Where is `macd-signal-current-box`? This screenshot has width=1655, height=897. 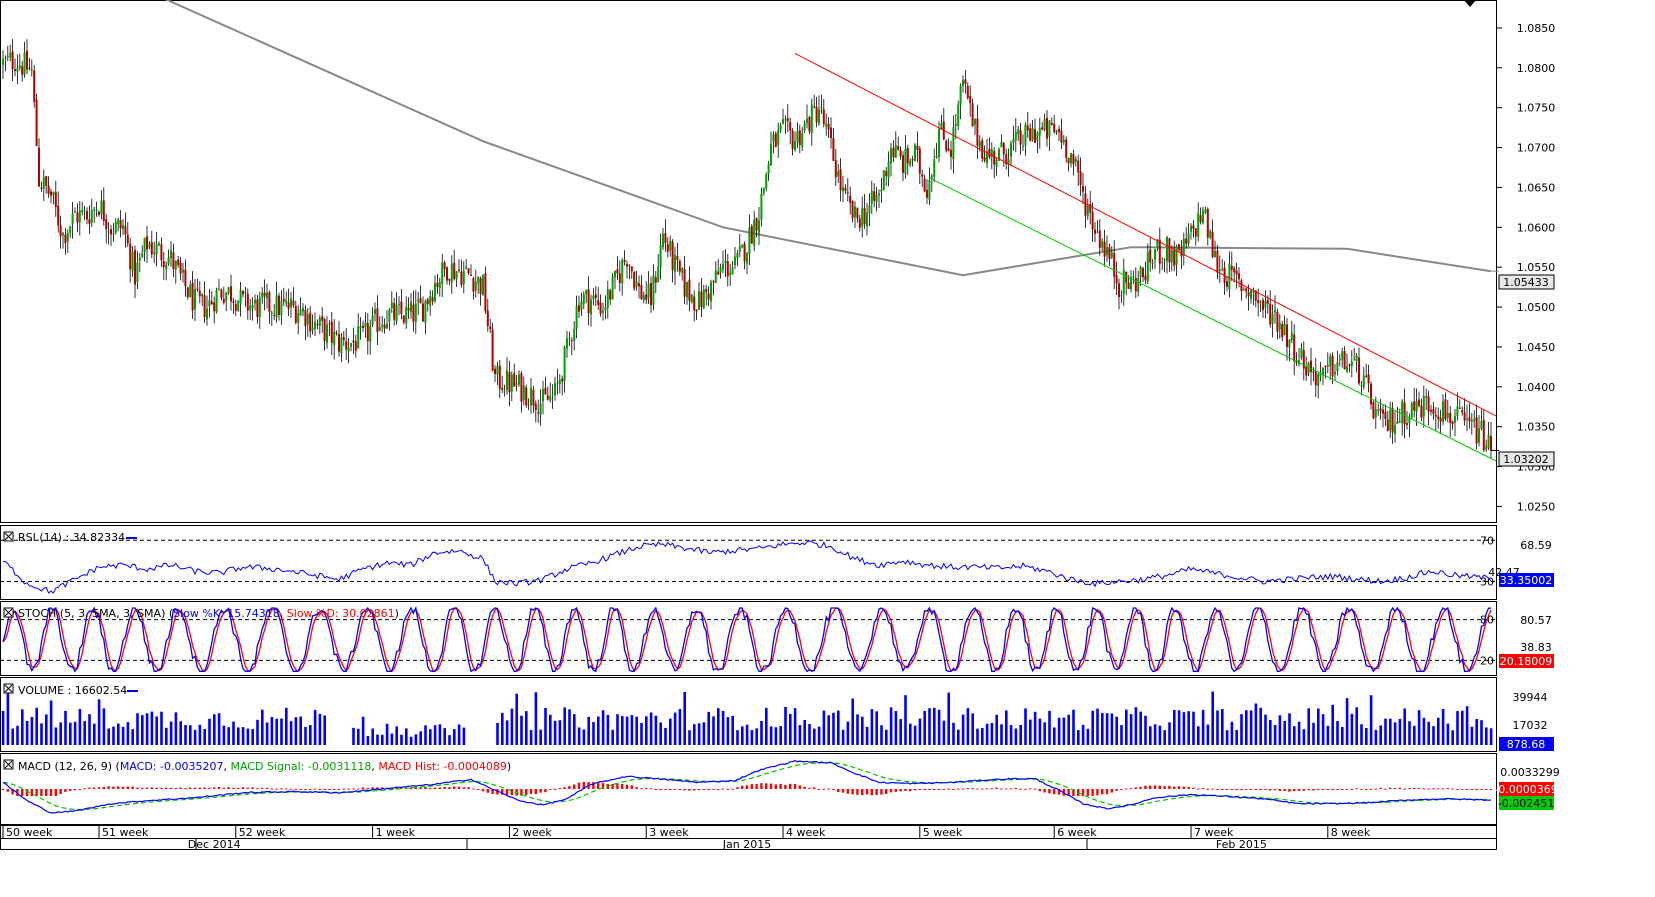
macd-signal-current-box is located at coordinates (1526, 803).